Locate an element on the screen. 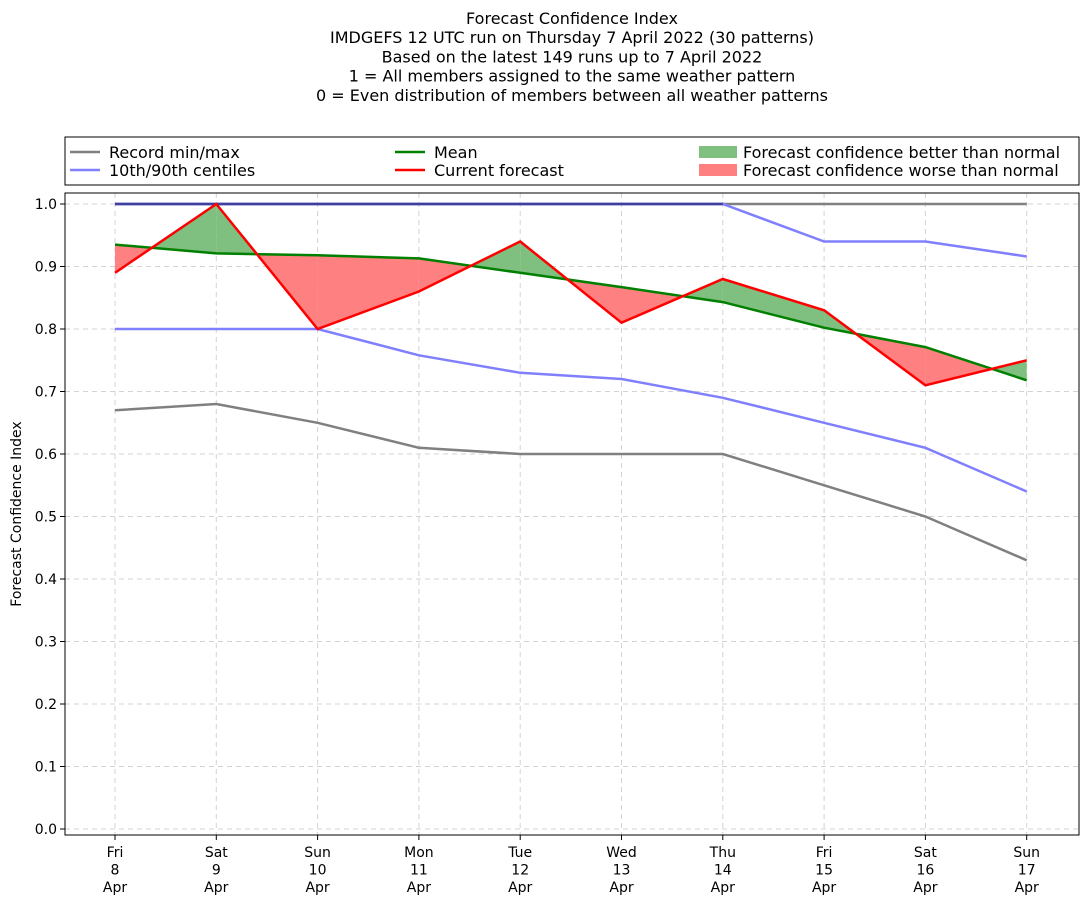 The height and width of the screenshot is (924, 1092). y-tick-label: 0.4 is located at coordinates (46, 580).